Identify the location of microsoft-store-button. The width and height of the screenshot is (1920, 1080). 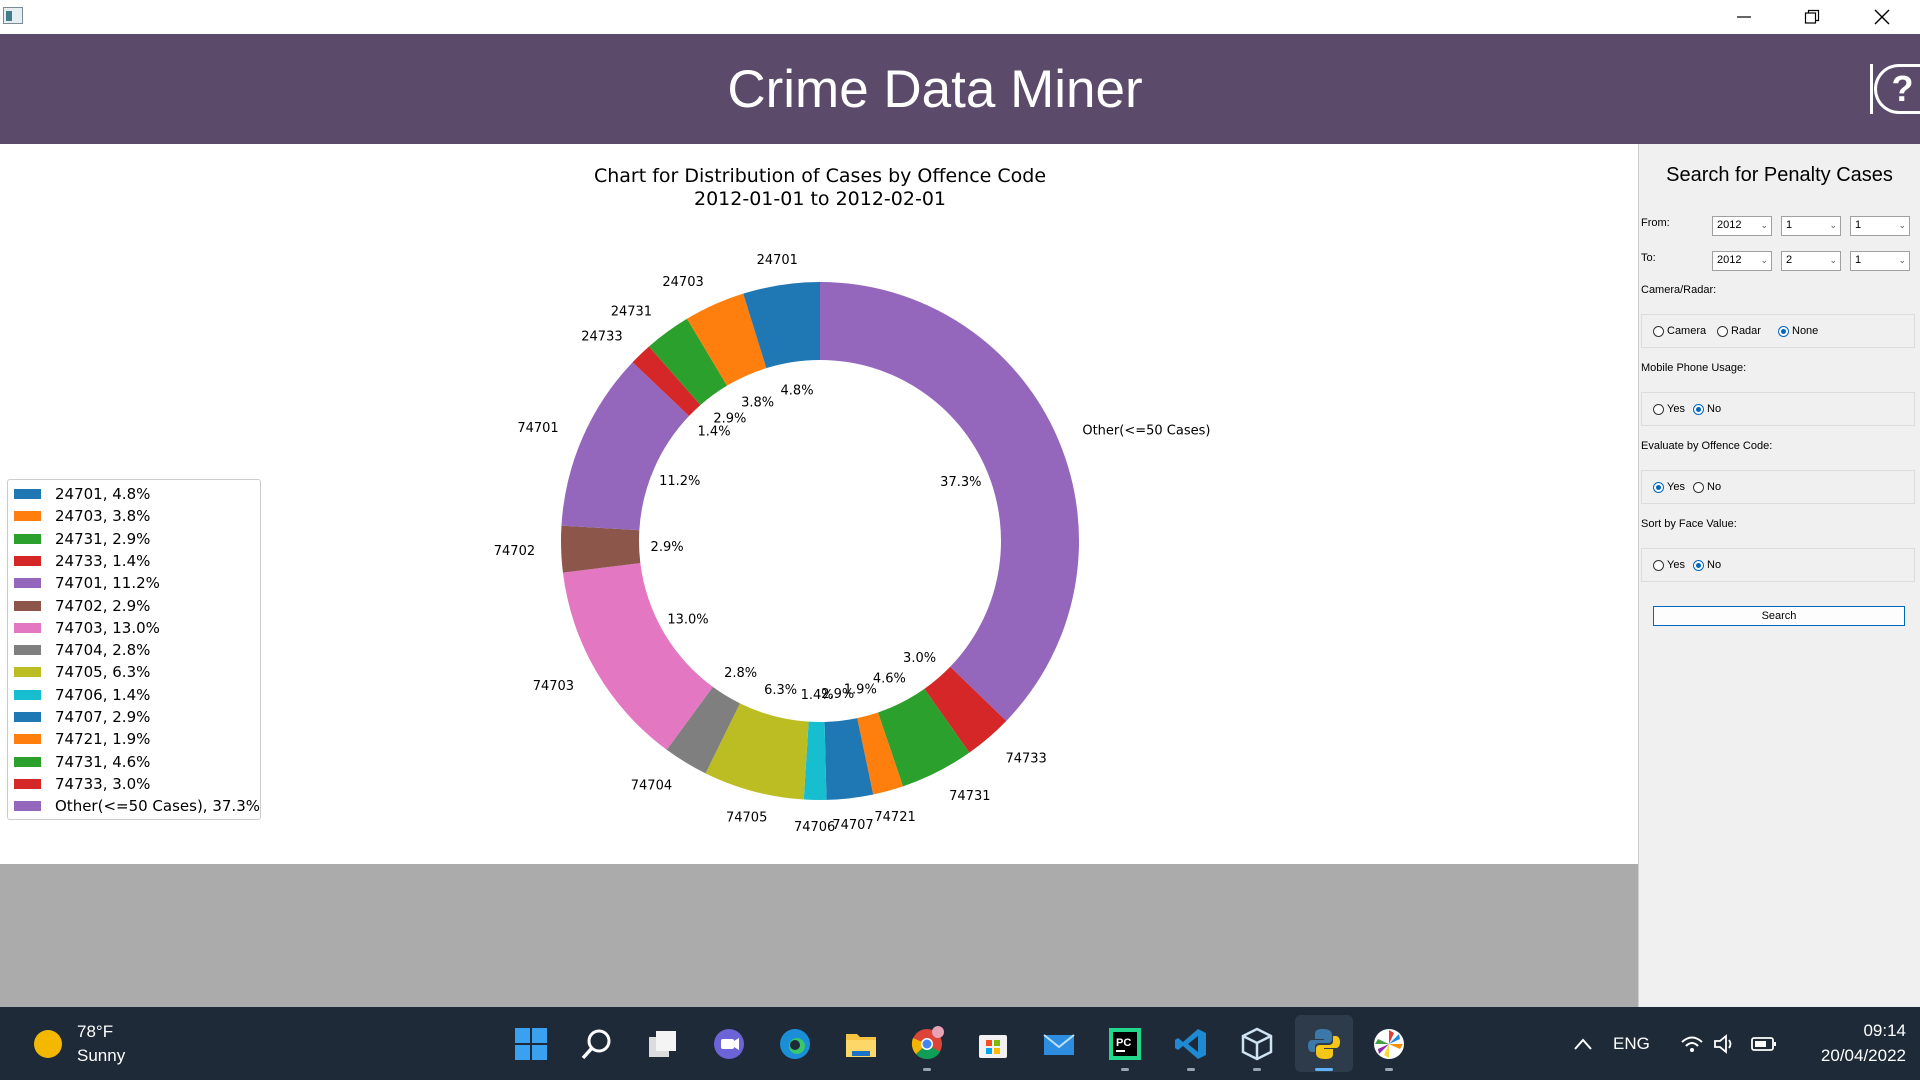
(993, 1044).